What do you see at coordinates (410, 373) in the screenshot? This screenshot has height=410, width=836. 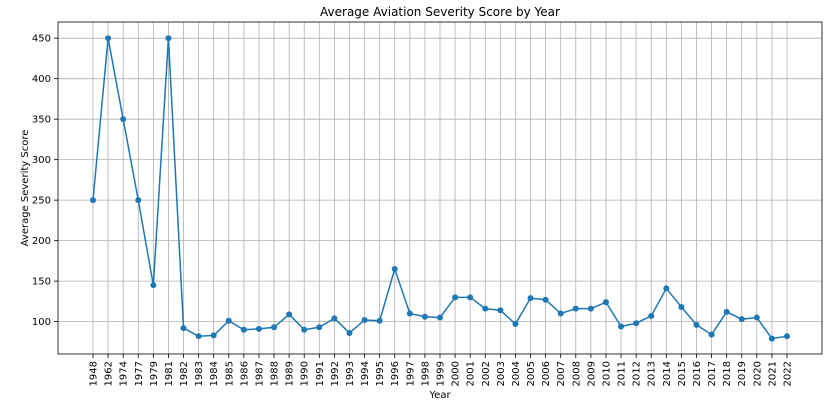 I see `x-tick-label: 1997` at bounding box center [410, 373].